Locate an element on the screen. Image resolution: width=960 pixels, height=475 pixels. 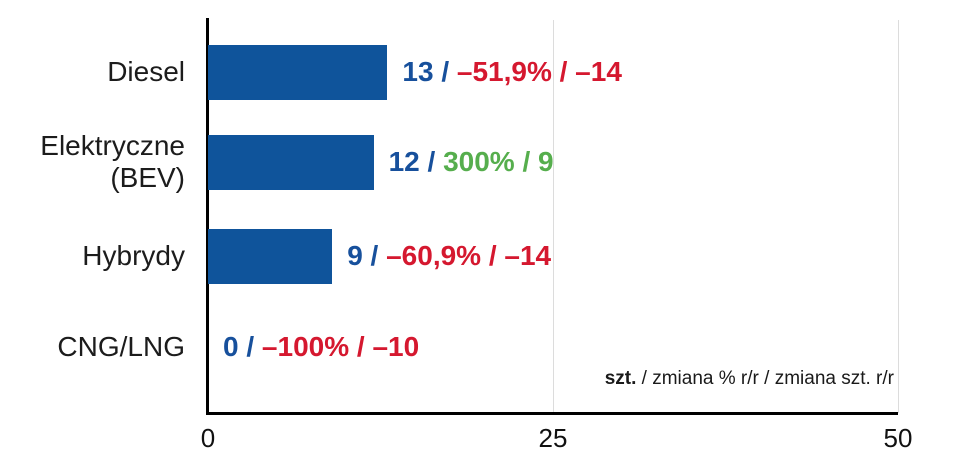
category-label: Diesel is located at coordinates (146, 72).